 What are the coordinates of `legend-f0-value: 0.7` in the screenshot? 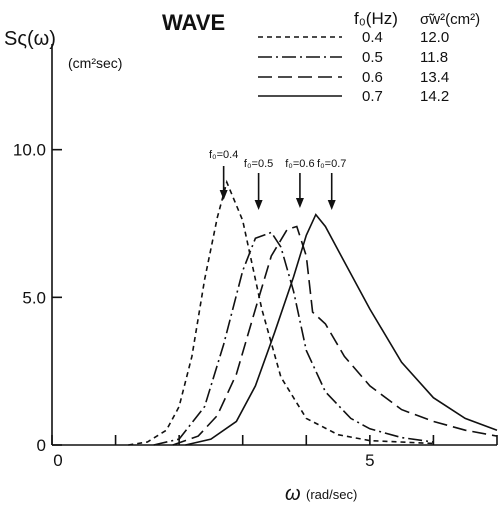 It's located at (372, 96).